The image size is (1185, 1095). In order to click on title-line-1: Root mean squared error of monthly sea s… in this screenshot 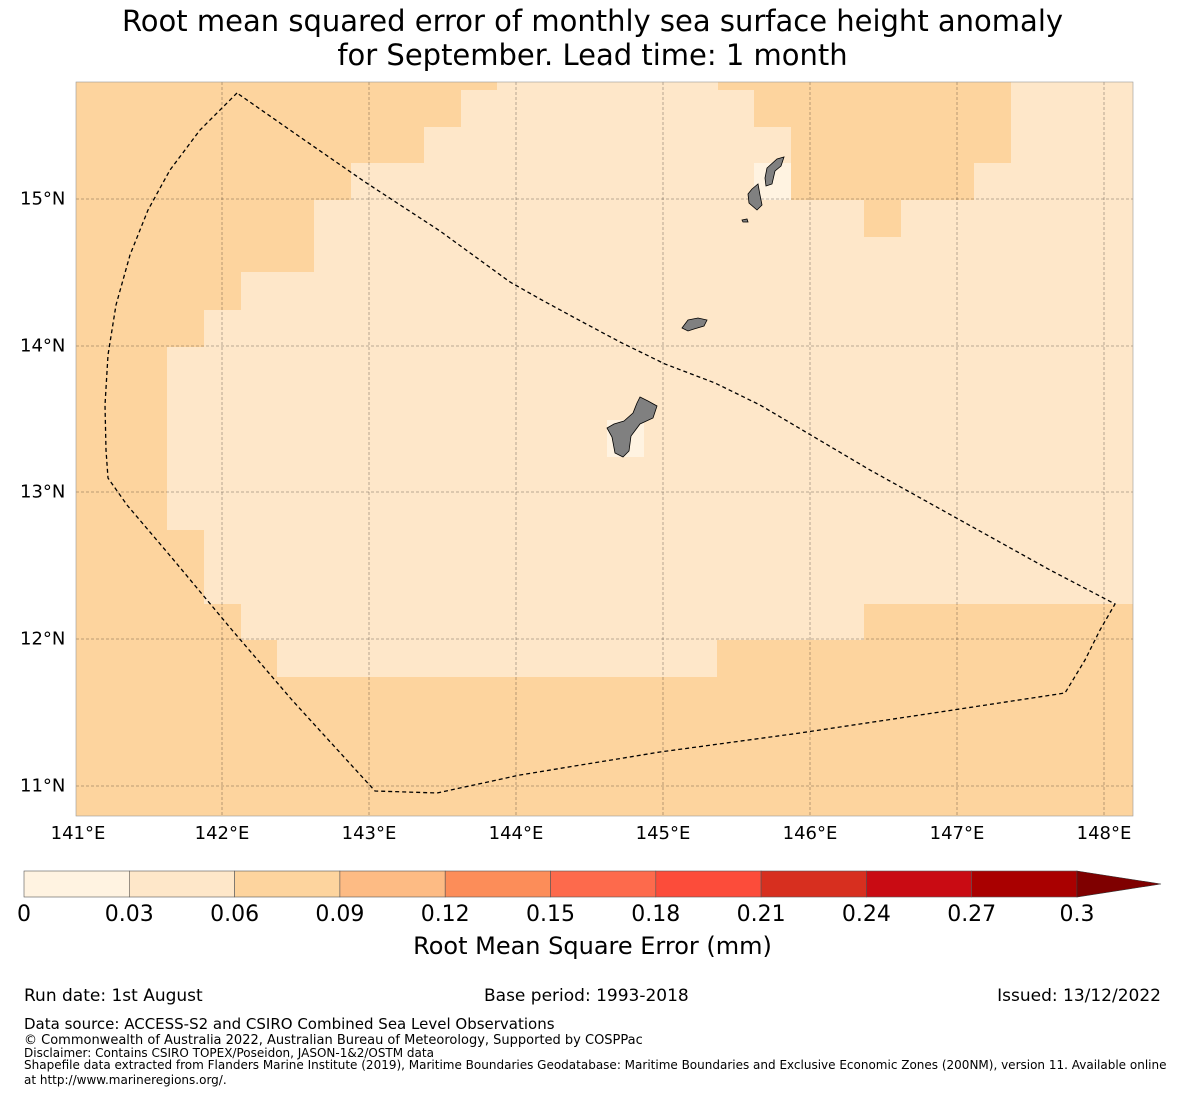, I will do `click(592, 21)`.